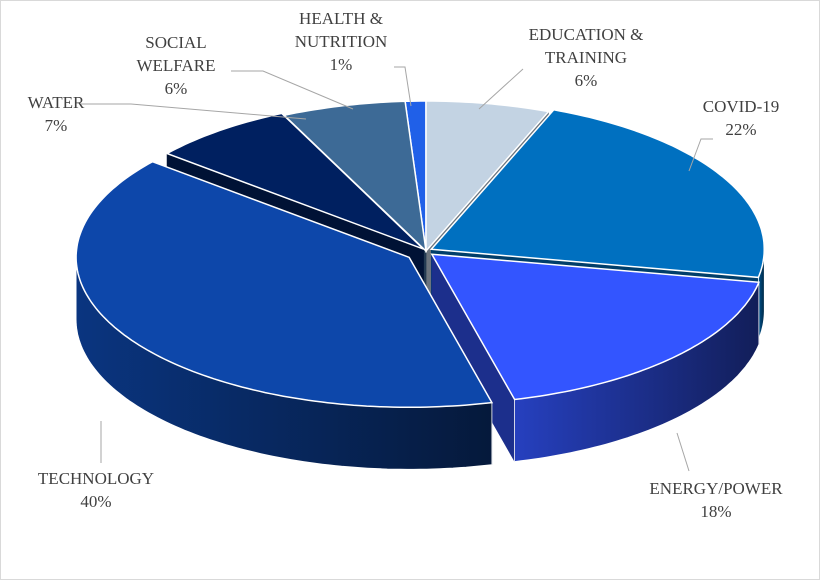 The image size is (820, 580). Describe the element at coordinates (96, 490) in the screenshot. I see `slice-label: TECHNOLOGY 40%` at that location.